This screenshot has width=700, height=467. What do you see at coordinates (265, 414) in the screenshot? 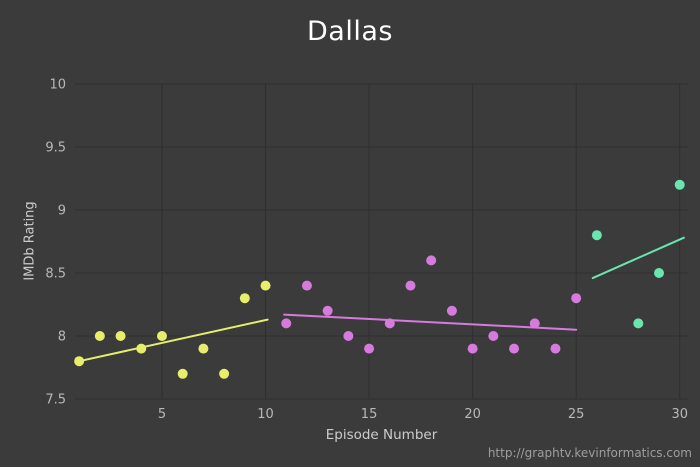
I see `x-tick-label: 10` at bounding box center [265, 414].